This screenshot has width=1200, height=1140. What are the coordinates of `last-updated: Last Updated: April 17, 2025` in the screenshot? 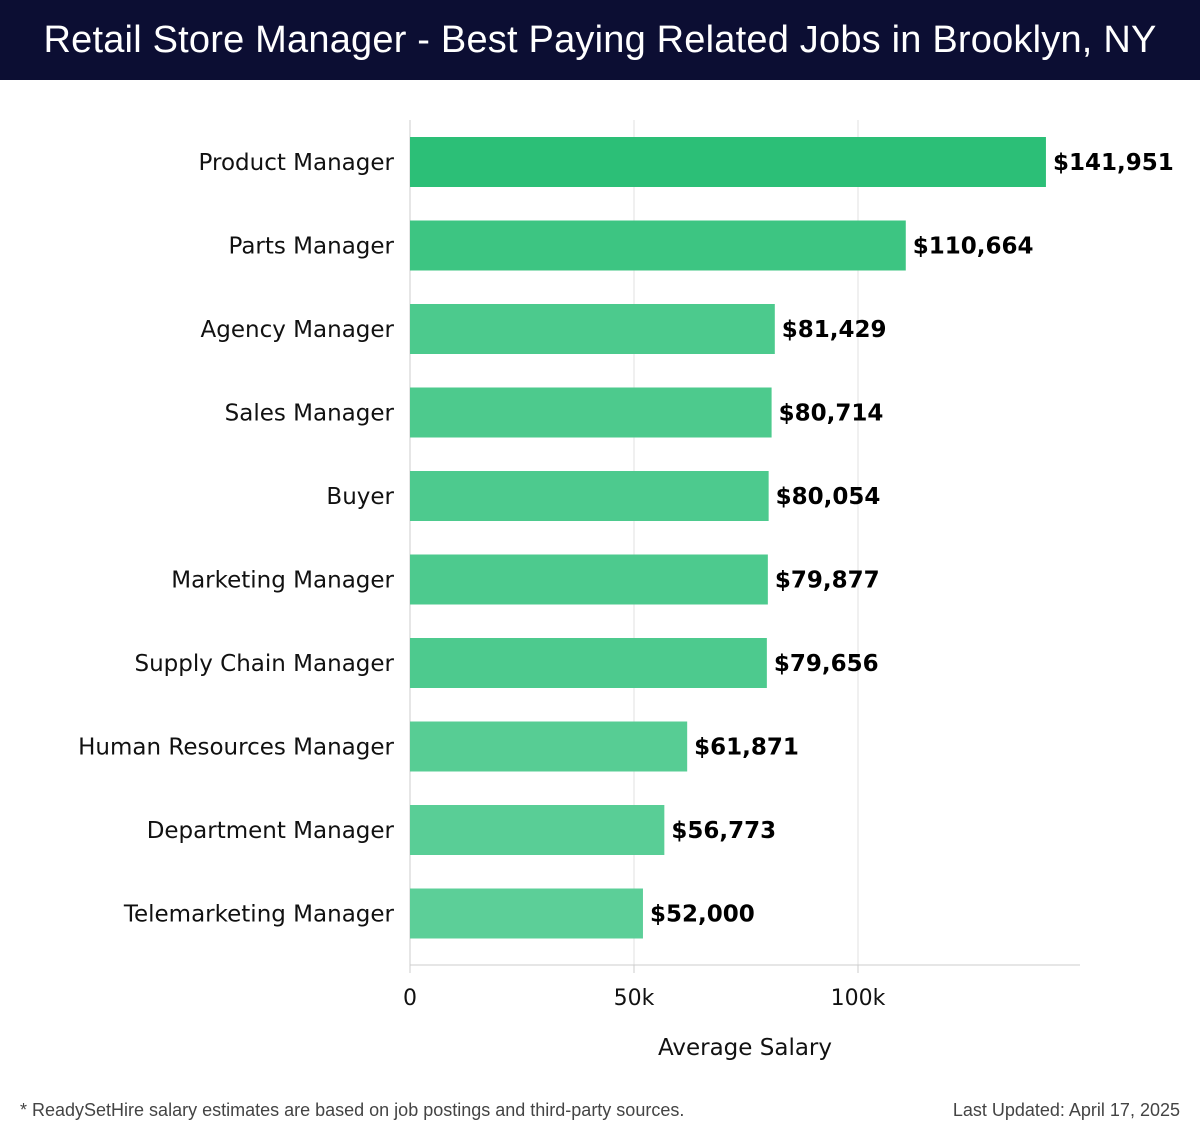 It's located at (1066, 1110).